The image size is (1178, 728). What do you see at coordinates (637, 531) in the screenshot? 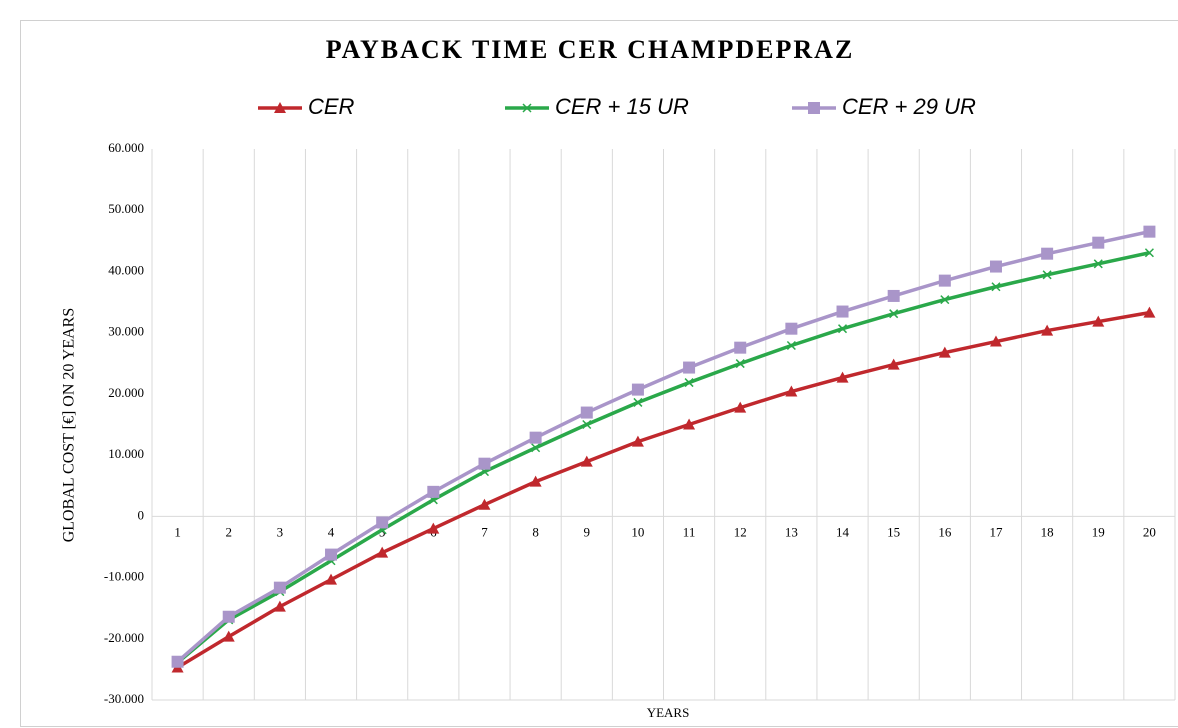
I see `x-tick-label: 10` at bounding box center [637, 531].